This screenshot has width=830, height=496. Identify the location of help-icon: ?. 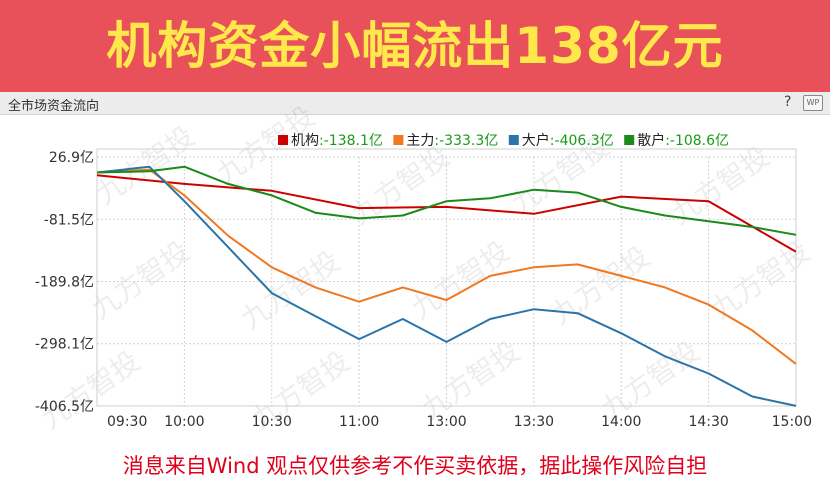
(788, 102).